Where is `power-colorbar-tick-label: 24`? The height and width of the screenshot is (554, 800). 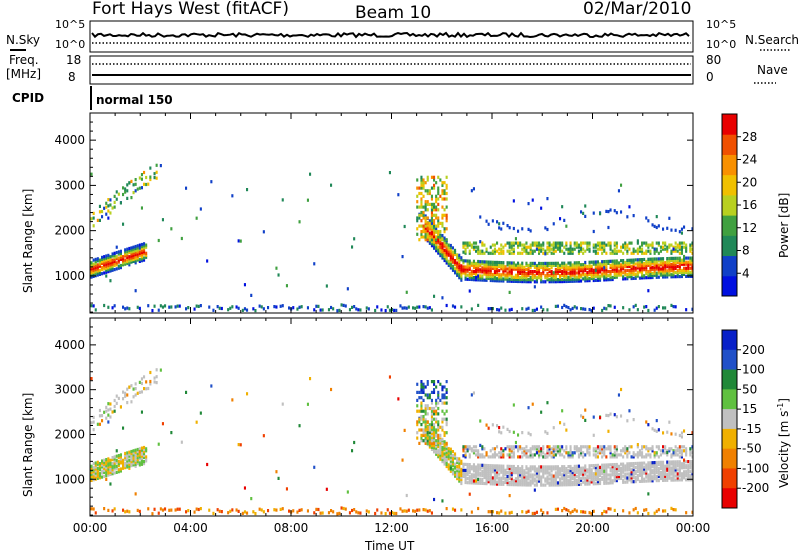 power-colorbar-tick-label: 24 is located at coordinates (749, 160).